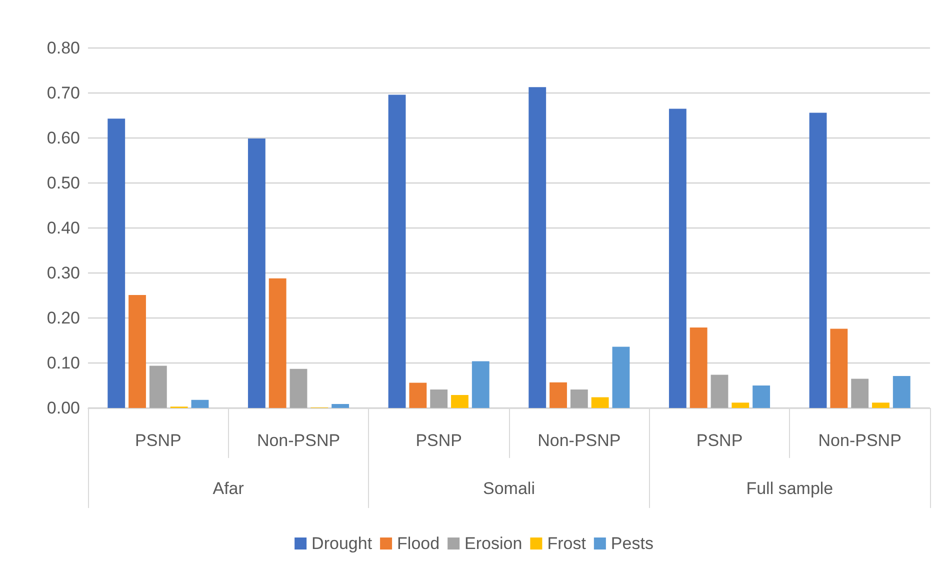 The height and width of the screenshot is (575, 948). What do you see at coordinates (566, 543) in the screenshot?
I see `legend-label: Frost` at bounding box center [566, 543].